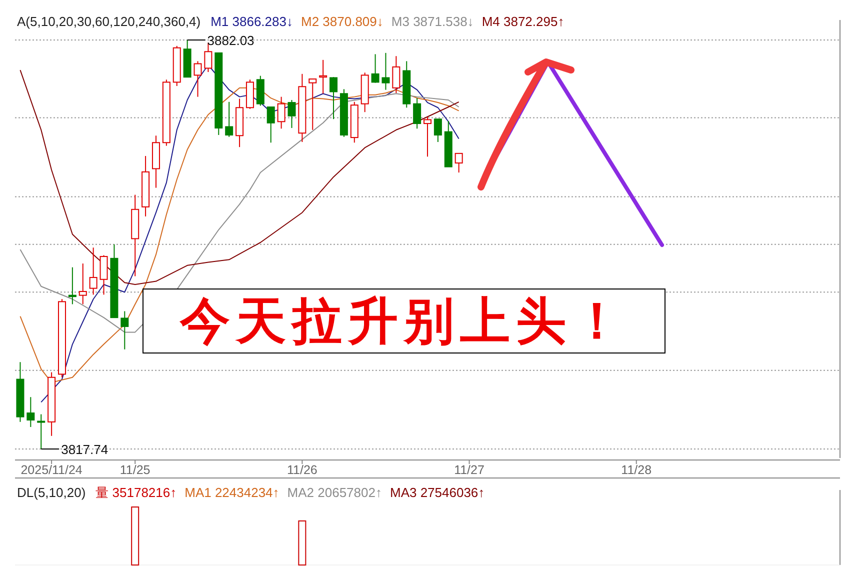  I want to click on legend-title: A(5,10,20,30,60,120,240,360,4), so click(109, 21).